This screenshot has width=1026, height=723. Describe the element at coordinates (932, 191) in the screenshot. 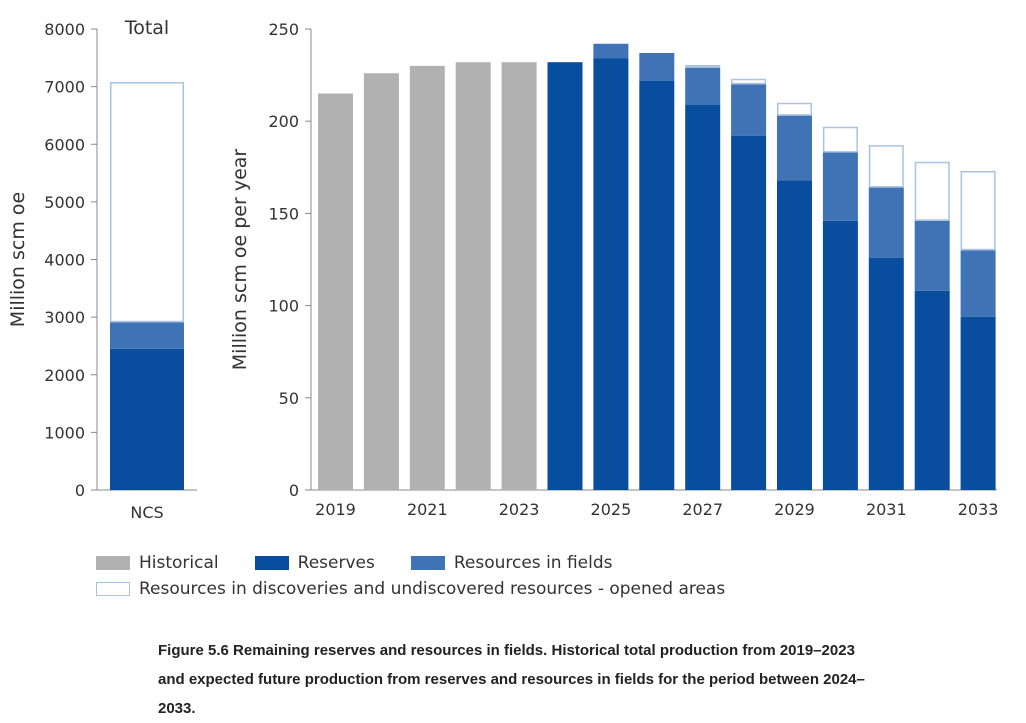

I see `bar-resources-in-discoveries-and-undiscovered-resources-opened-areas-2032` at that location.